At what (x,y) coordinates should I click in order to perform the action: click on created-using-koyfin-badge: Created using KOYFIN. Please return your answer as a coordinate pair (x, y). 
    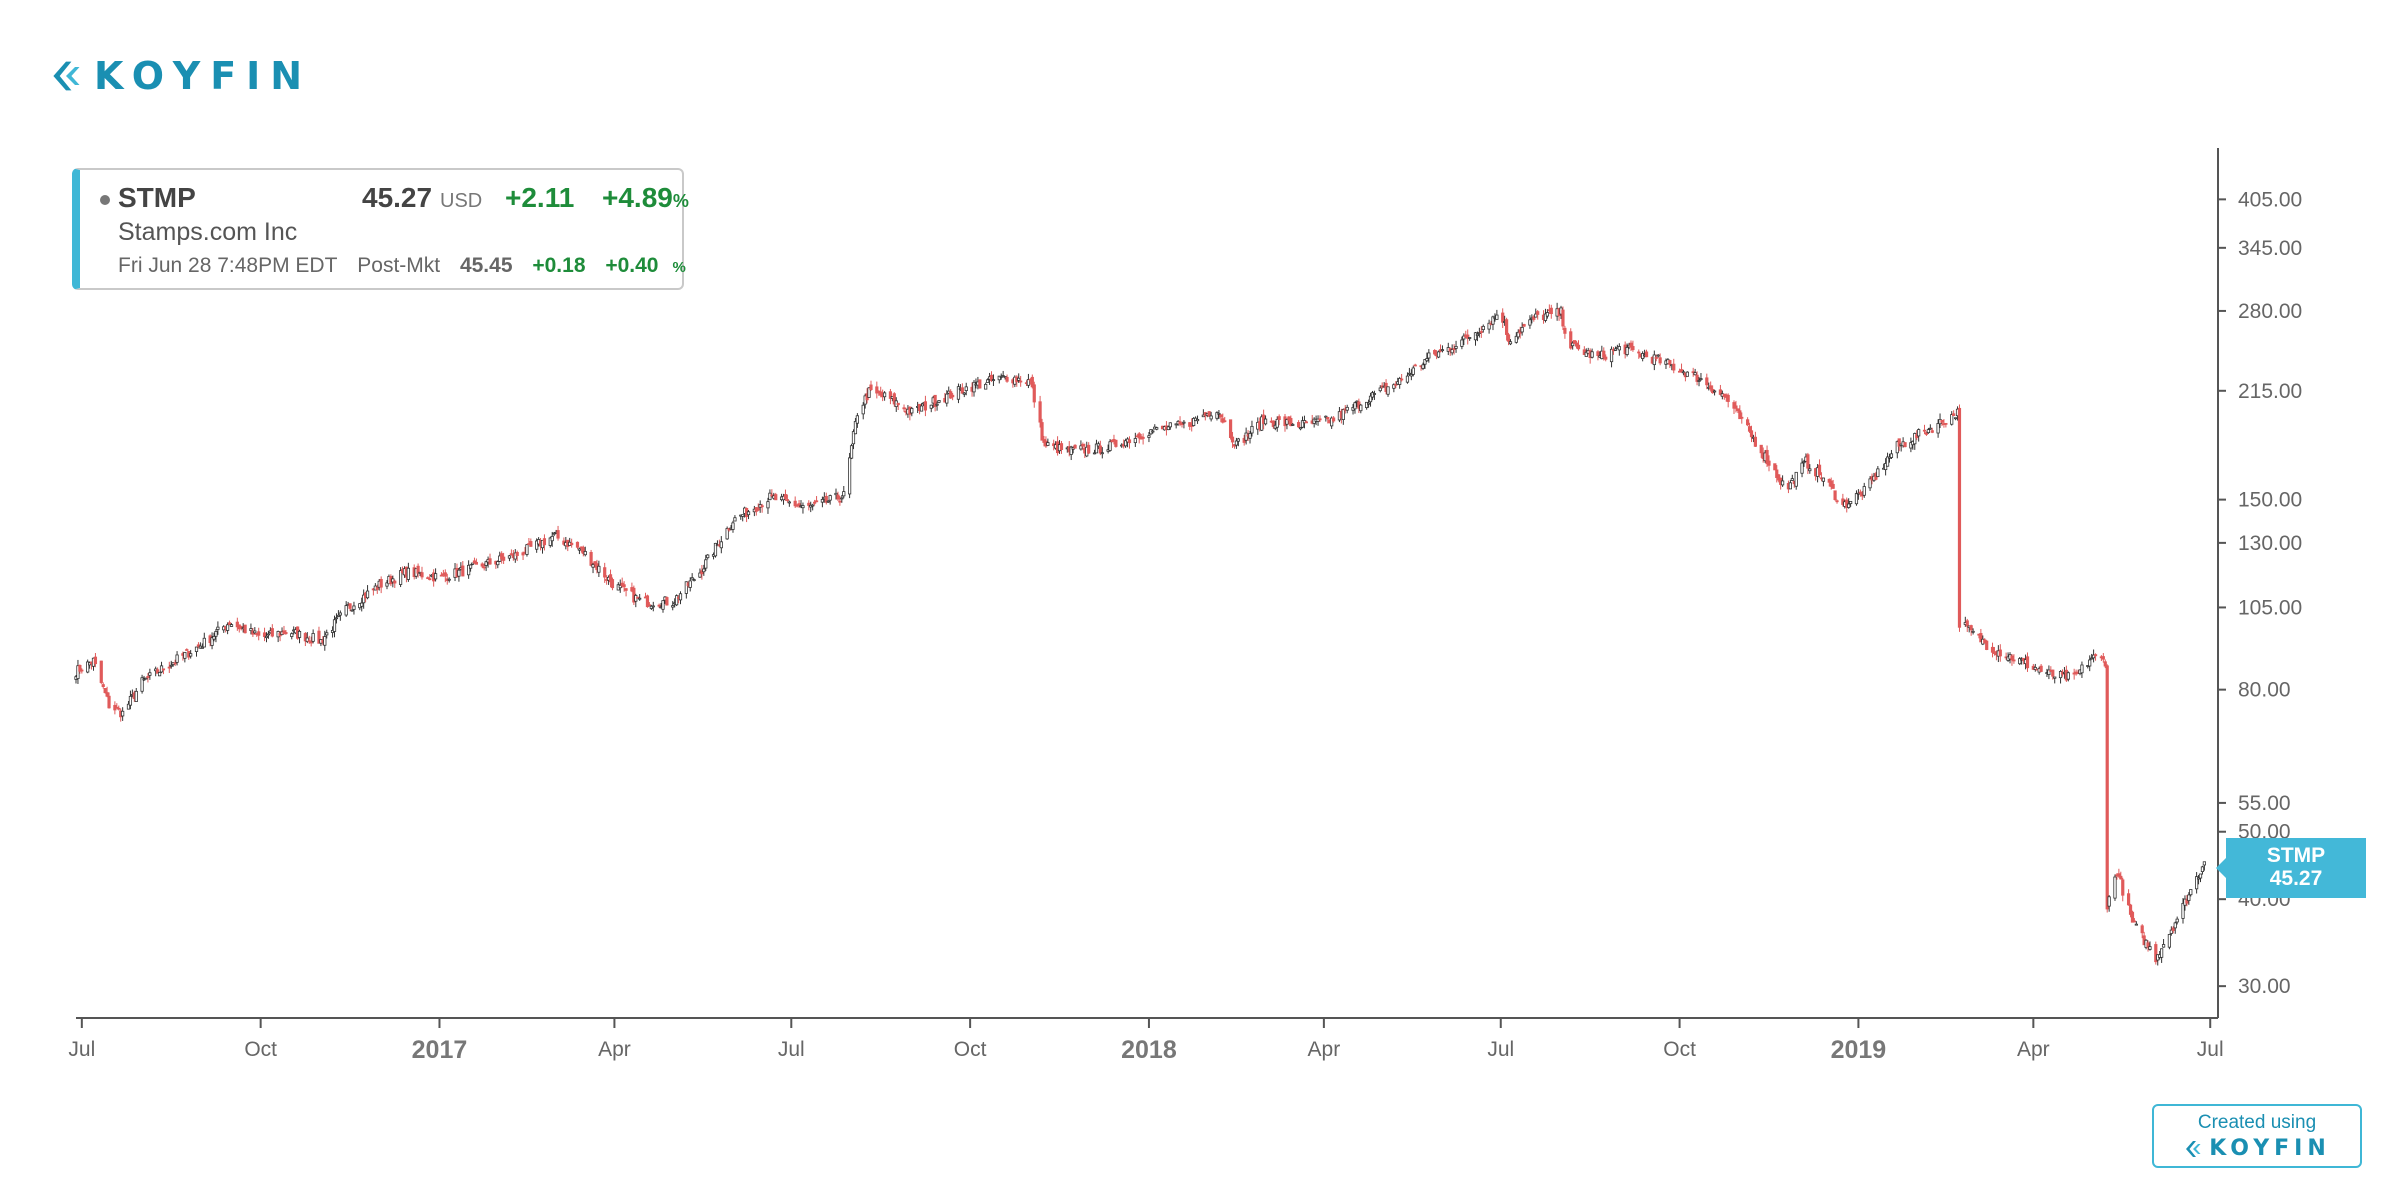
    Looking at the image, I should click on (2257, 1136).